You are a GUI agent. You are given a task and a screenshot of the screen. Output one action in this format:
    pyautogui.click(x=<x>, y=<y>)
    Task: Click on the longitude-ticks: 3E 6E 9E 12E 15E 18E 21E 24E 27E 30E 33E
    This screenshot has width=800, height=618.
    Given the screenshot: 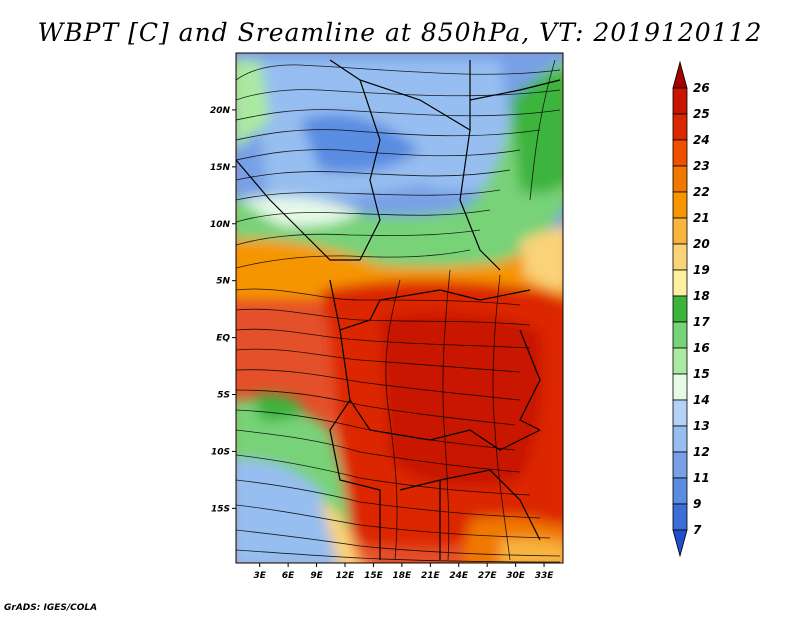 What is the action you would take?
    pyautogui.click(x=403, y=572)
    